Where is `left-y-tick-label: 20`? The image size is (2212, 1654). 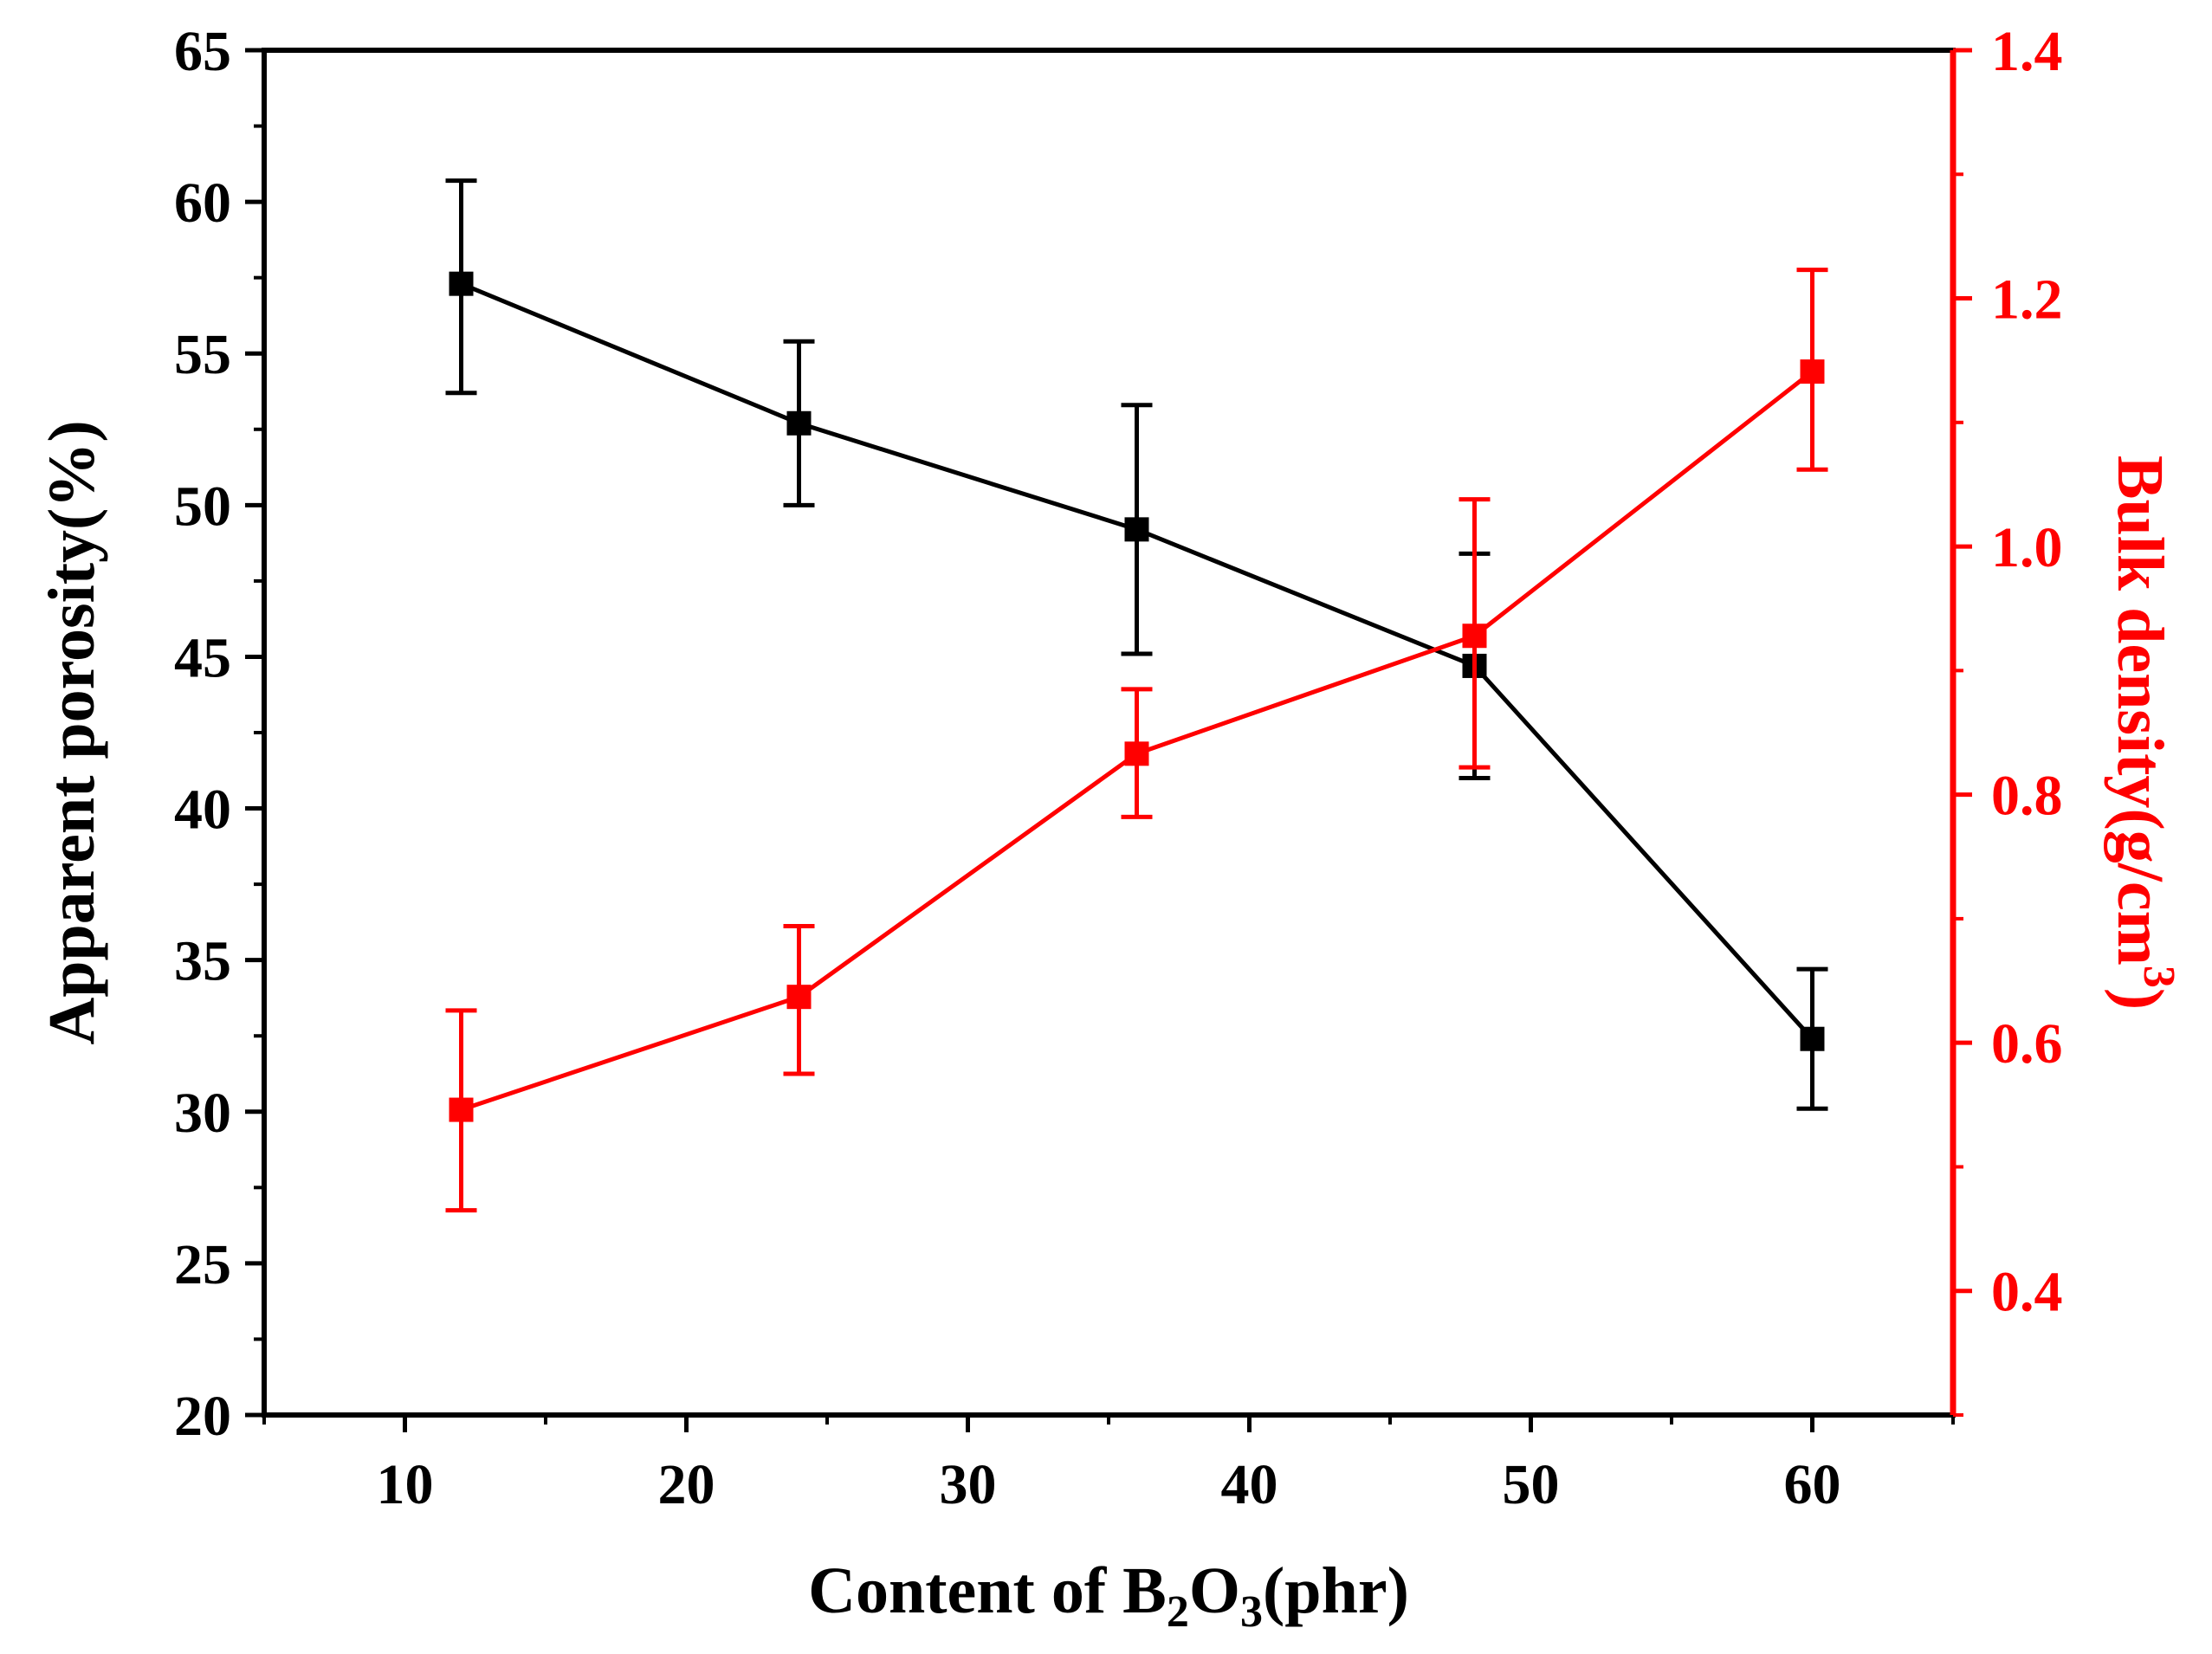
left-y-tick-label: 20 is located at coordinates (202, 1416).